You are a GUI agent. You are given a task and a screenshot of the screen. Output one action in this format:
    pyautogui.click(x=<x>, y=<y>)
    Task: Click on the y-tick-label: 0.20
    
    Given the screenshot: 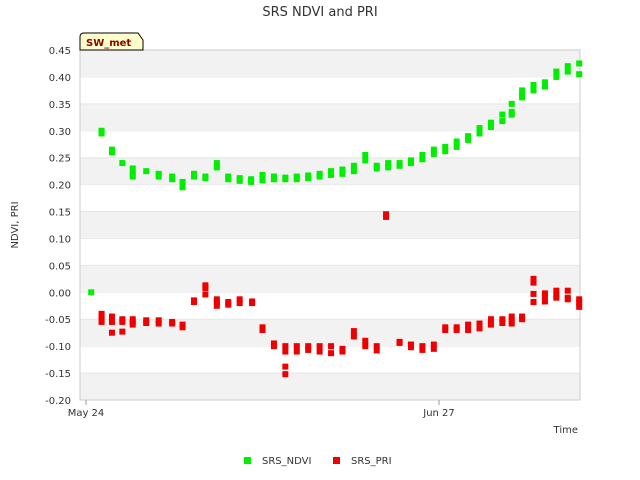 What is the action you would take?
    pyautogui.click(x=60, y=186)
    